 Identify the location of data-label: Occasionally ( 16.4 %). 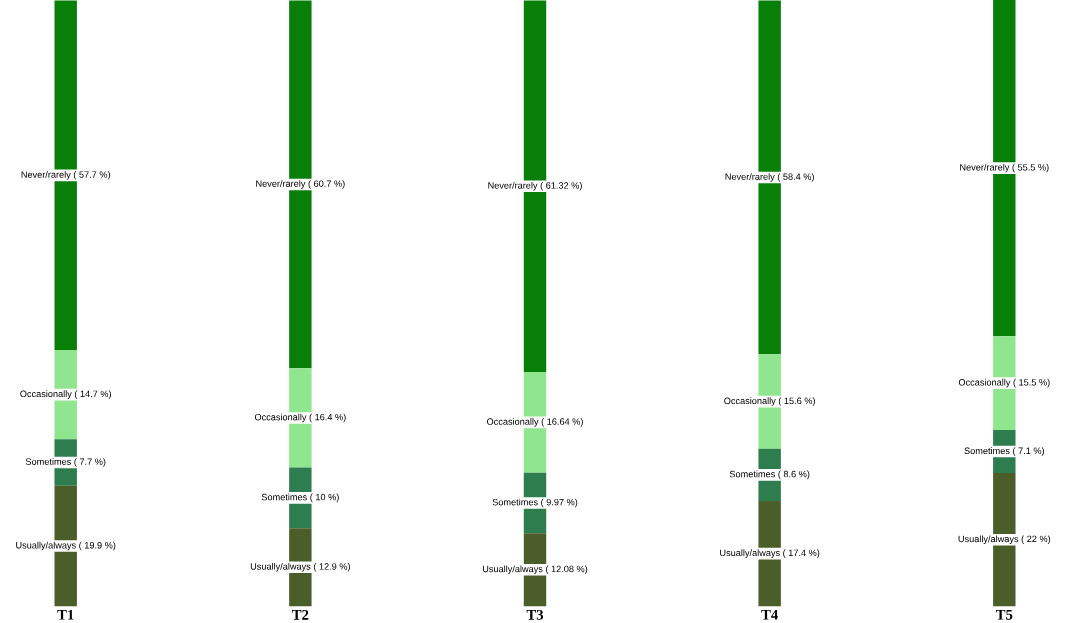
(300, 418).